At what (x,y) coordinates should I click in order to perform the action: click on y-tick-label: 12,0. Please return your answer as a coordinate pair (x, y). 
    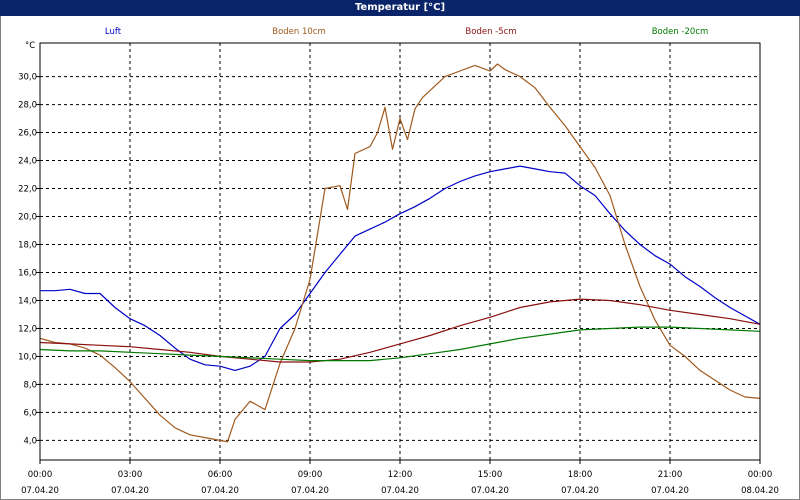
    Looking at the image, I should click on (27, 329).